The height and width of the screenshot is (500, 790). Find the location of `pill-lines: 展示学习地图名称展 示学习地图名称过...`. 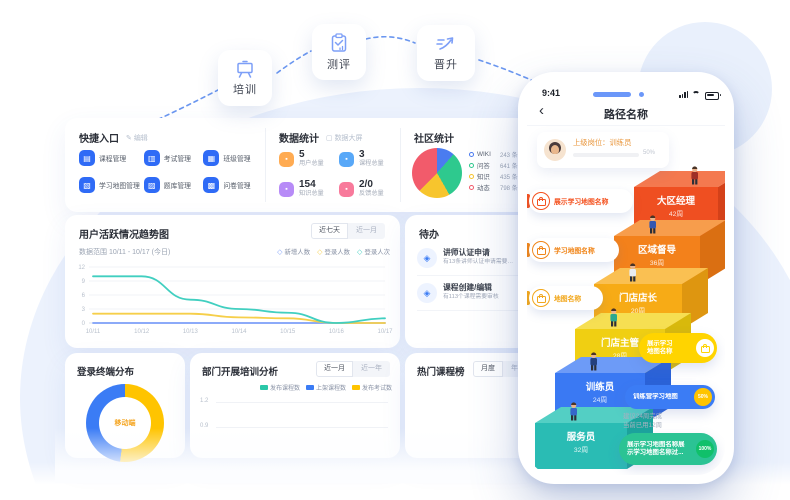

pill-lines: 展示学习地图名称展 示学习地图名称过... is located at coordinates (661, 449).